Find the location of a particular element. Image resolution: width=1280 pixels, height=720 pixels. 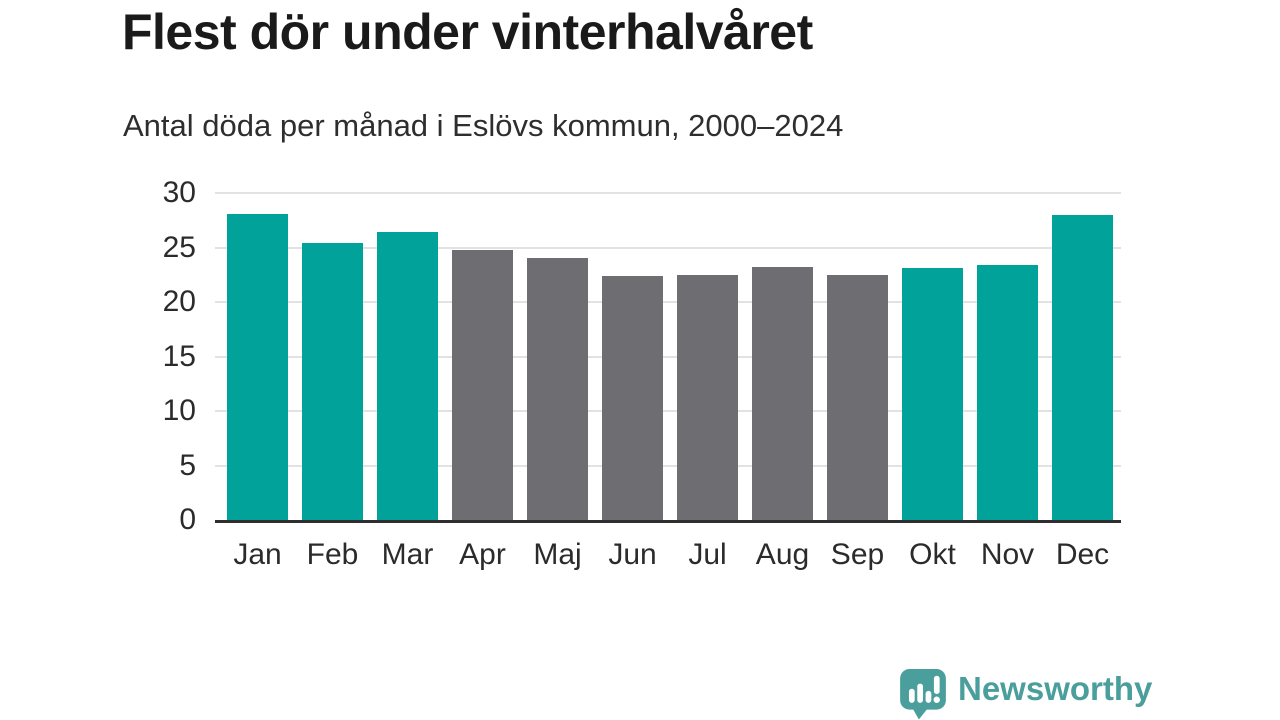

x-tick-label-jun: Jun is located at coordinates (632, 554).